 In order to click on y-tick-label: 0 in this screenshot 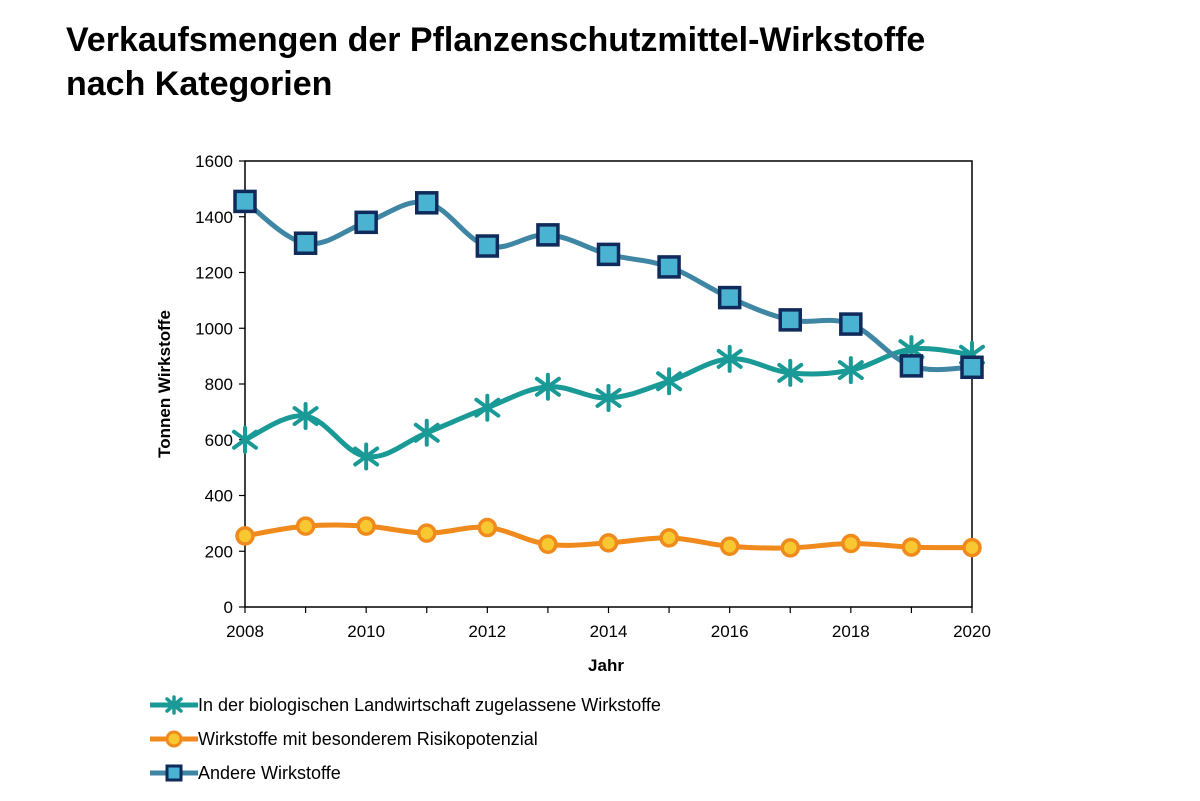, I will do `click(228, 607)`.